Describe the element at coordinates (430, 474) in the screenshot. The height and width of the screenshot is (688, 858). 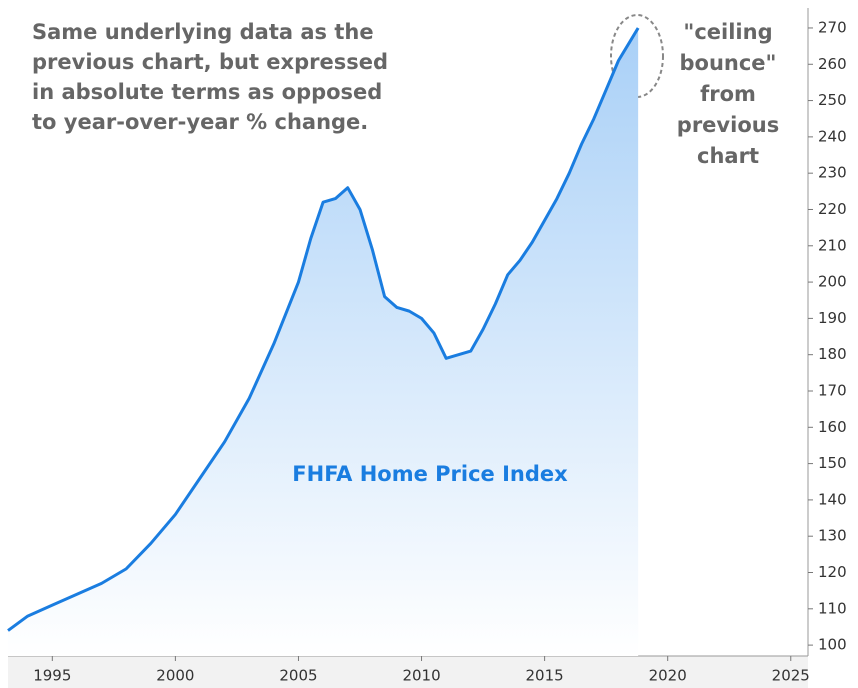
I see `series-label: FHFA Home Price Index` at that location.